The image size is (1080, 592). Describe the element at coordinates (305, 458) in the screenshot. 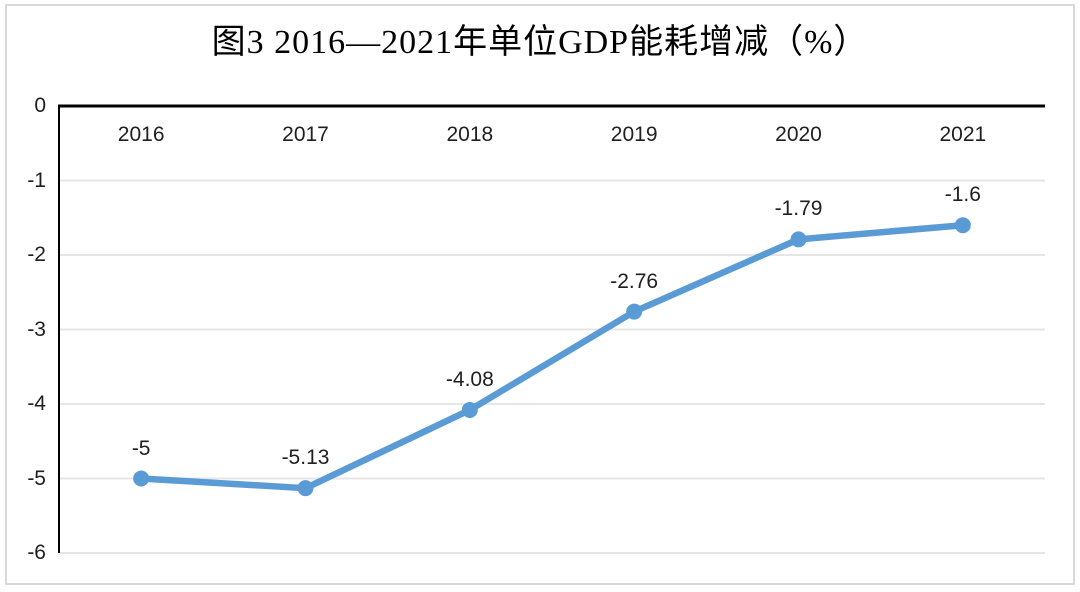

I see `data-point-label: -5.13` at that location.